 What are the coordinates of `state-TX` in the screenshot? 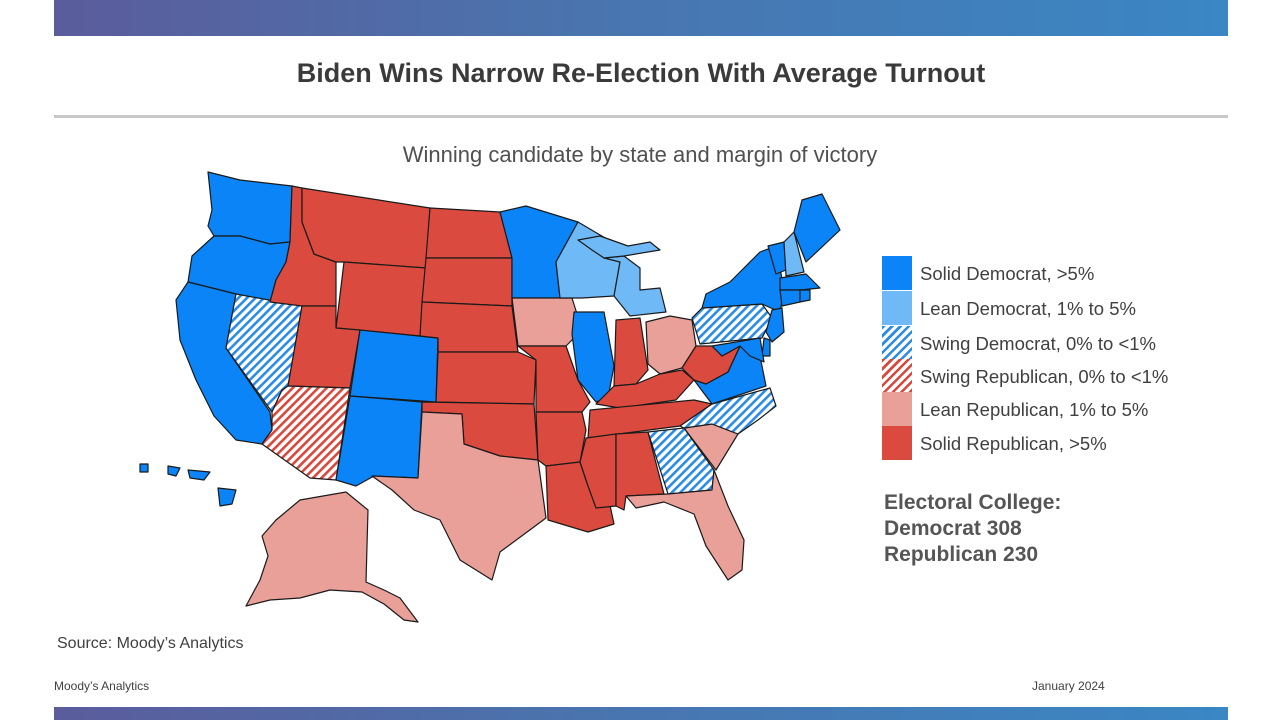 It's located at (459, 496).